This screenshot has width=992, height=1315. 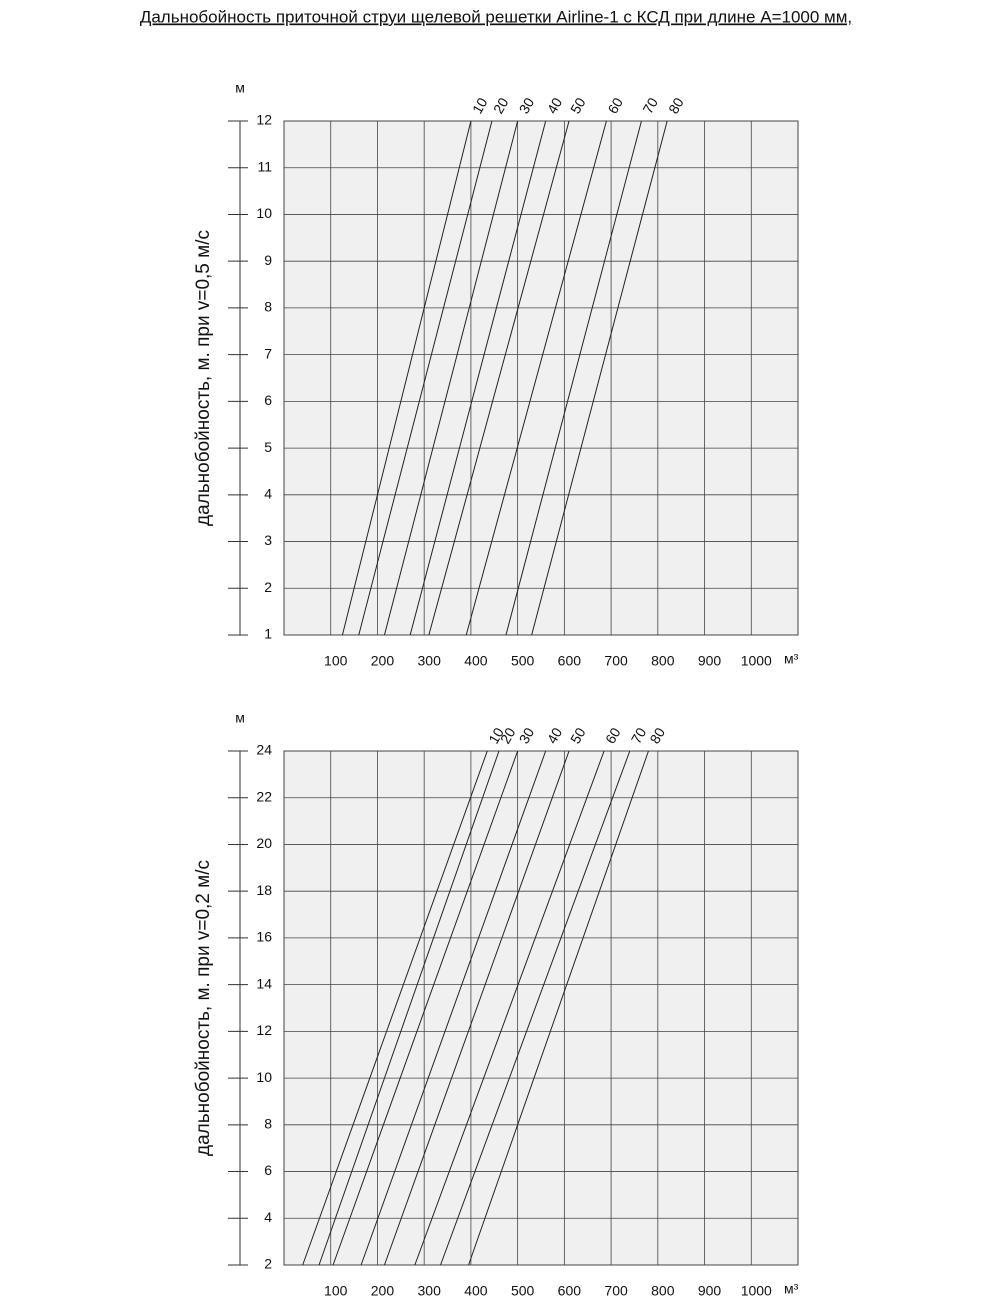 I want to click on y-tick-label: 24, so click(x=264, y=750).